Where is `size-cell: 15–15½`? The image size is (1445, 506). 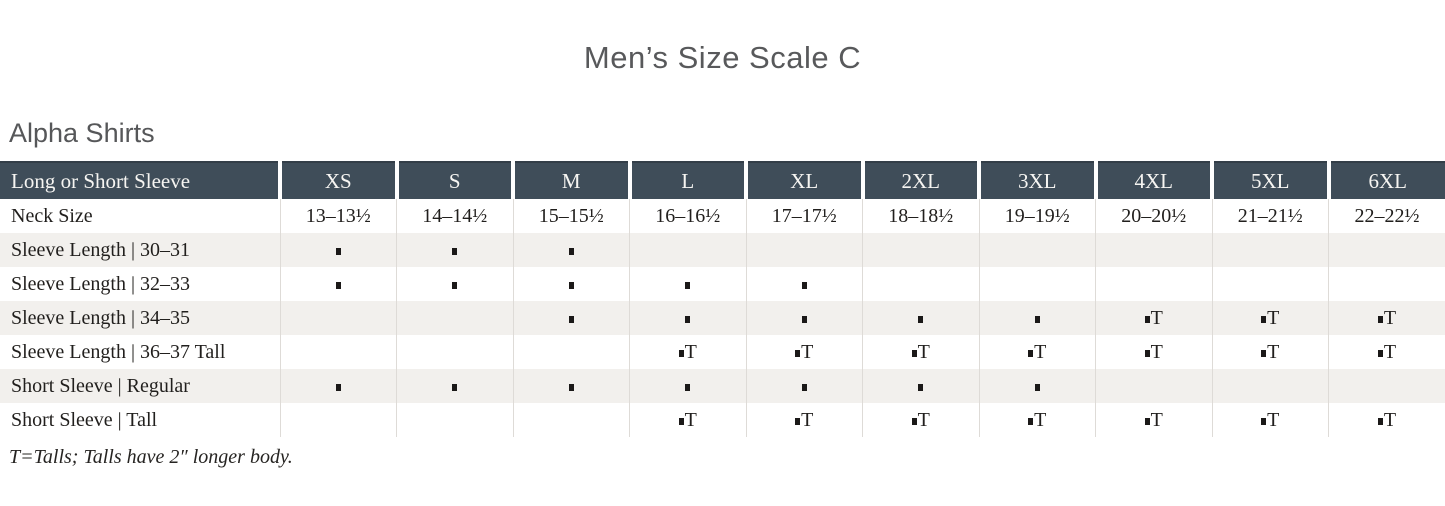
size-cell: 15–15½ is located at coordinates (571, 216).